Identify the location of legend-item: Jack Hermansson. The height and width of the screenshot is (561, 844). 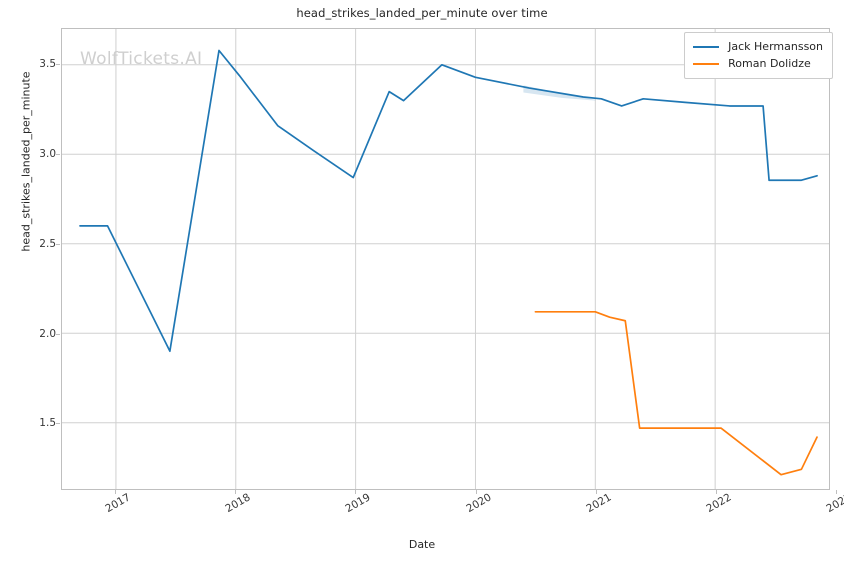
(758, 46).